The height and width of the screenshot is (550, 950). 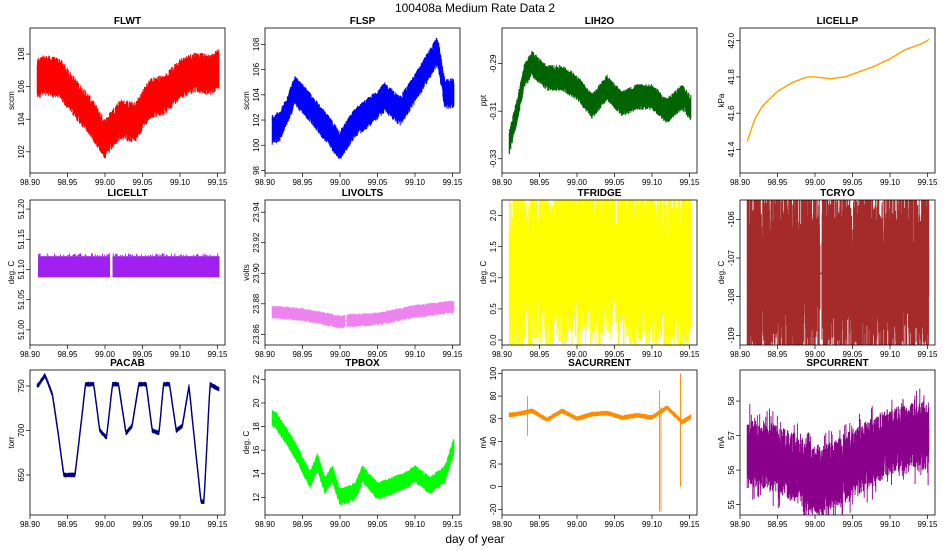 What do you see at coordinates (493, 340) in the screenshot?
I see `y-tick-label: 0.0` at bounding box center [493, 340].